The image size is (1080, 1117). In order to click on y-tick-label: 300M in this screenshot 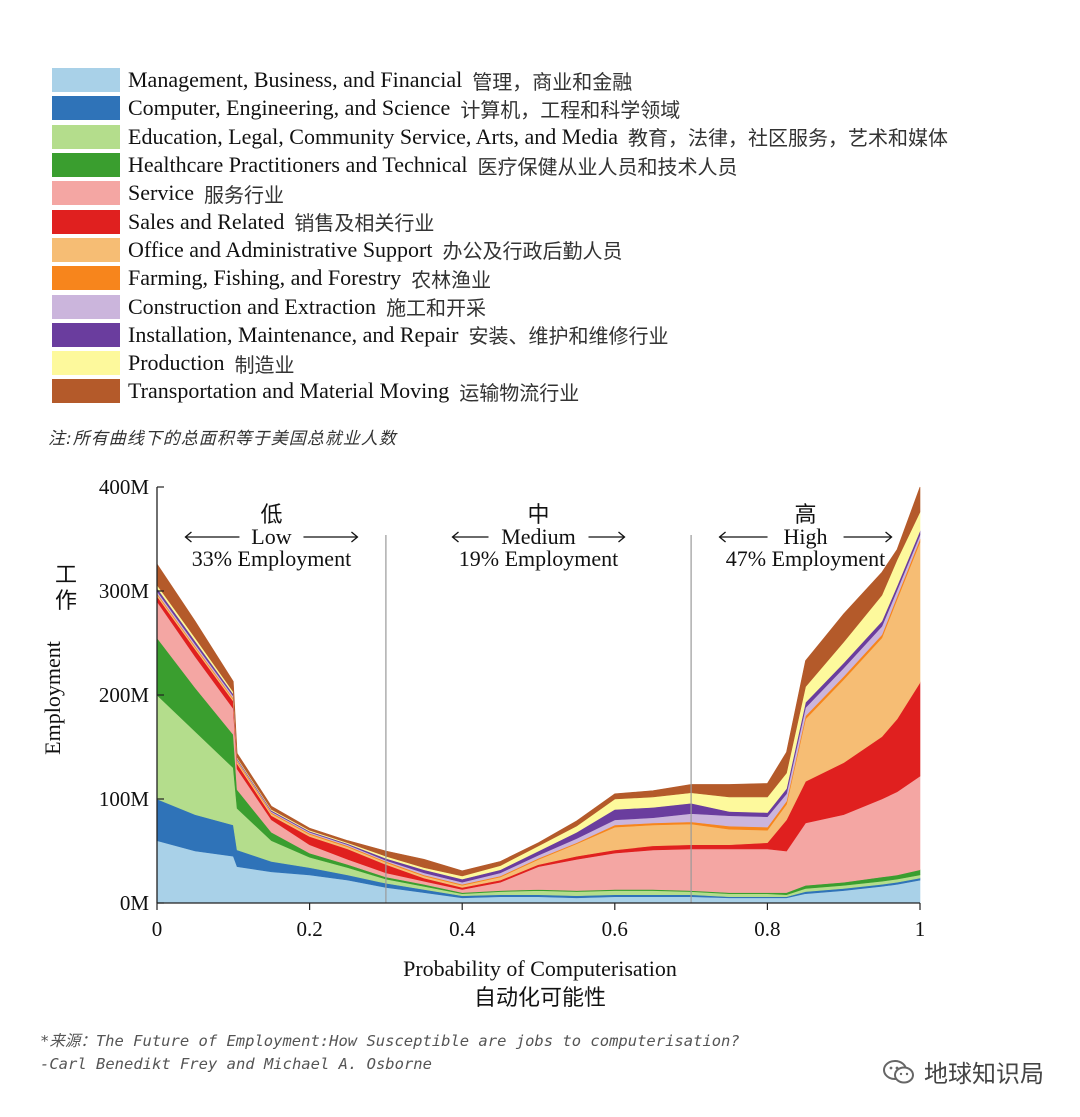, I will do `click(124, 591)`.